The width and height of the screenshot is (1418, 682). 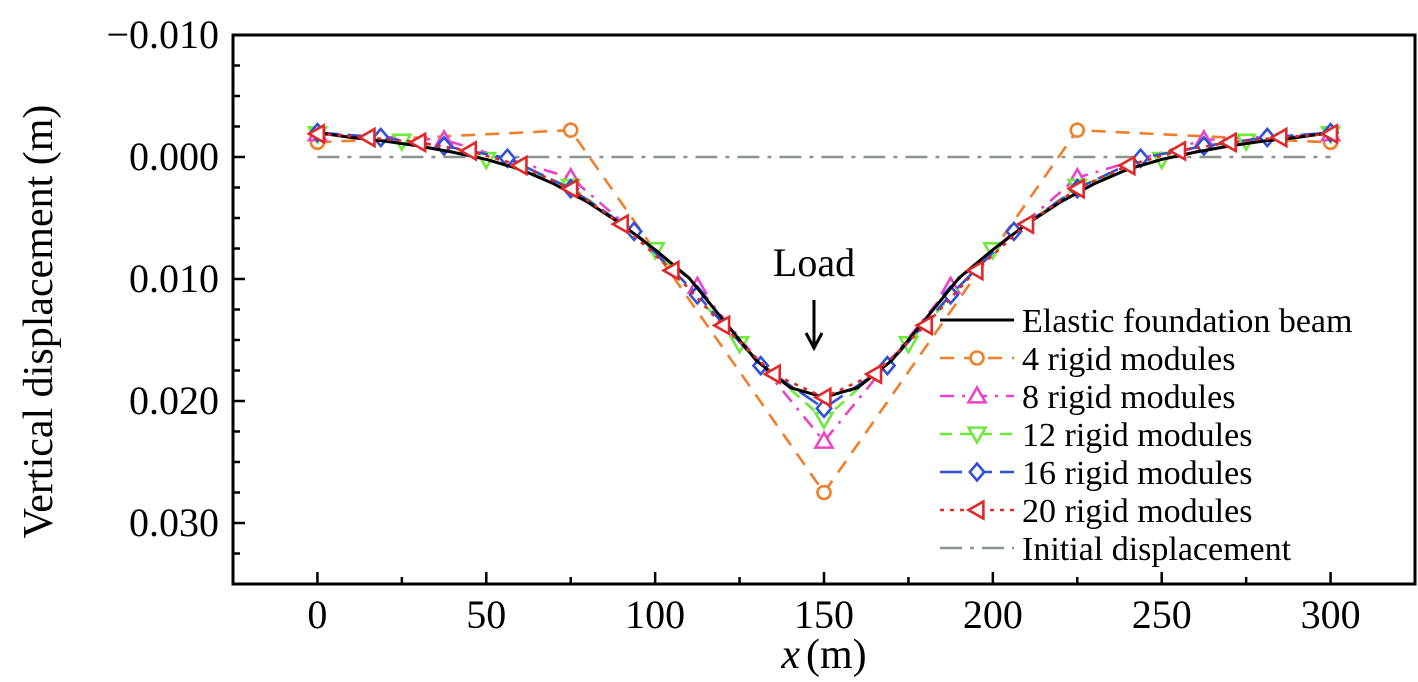 What do you see at coordinates (1331, 614) in the screenshot?
I see `x-tick-label: 300` at bounding box center [1331, 614].